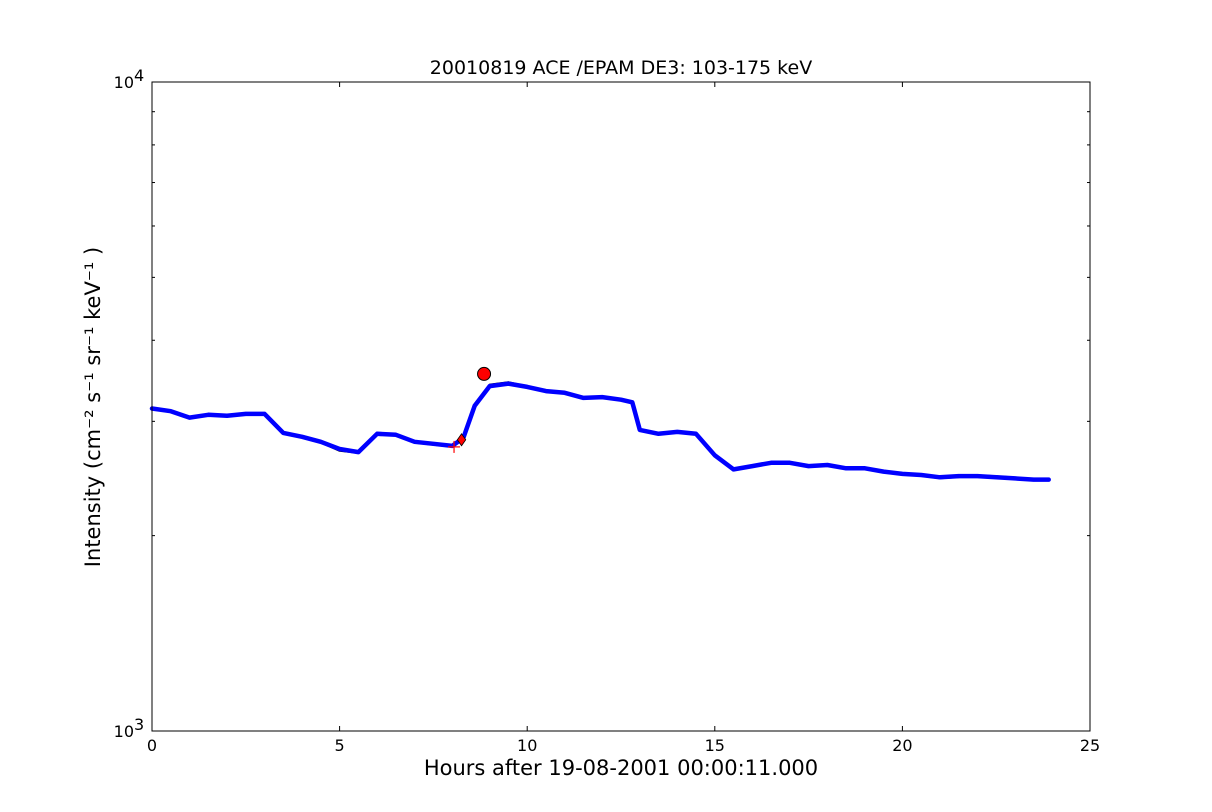  What do you see at coordinates (93, 407) in the screenshot?
I see `y-axis-label: Intensity (cm⁻² s⁻¹ sr⁻¹ keV⁻¹ )` at bounding box center [93, 407].